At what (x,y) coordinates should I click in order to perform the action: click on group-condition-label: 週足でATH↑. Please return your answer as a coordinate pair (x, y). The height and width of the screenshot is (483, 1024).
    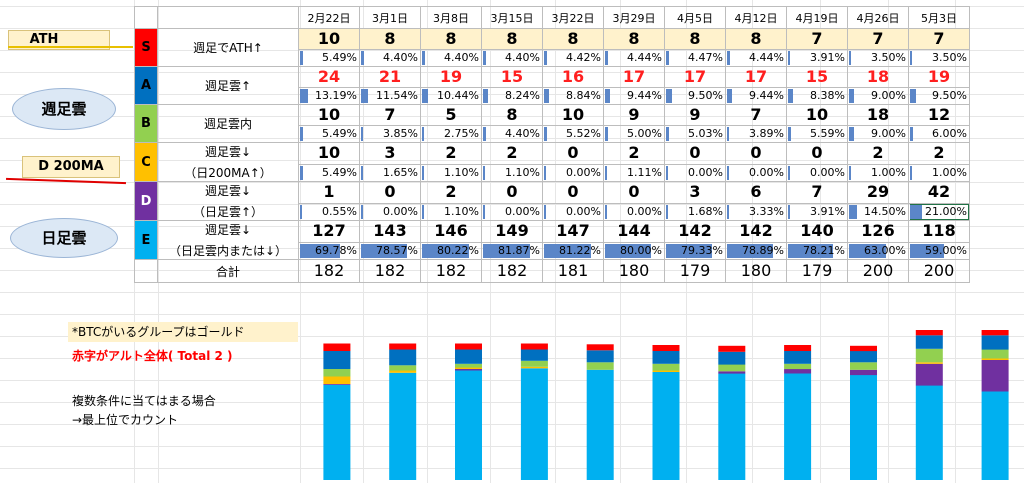
    Looking at the image, I should click on (228, 47).